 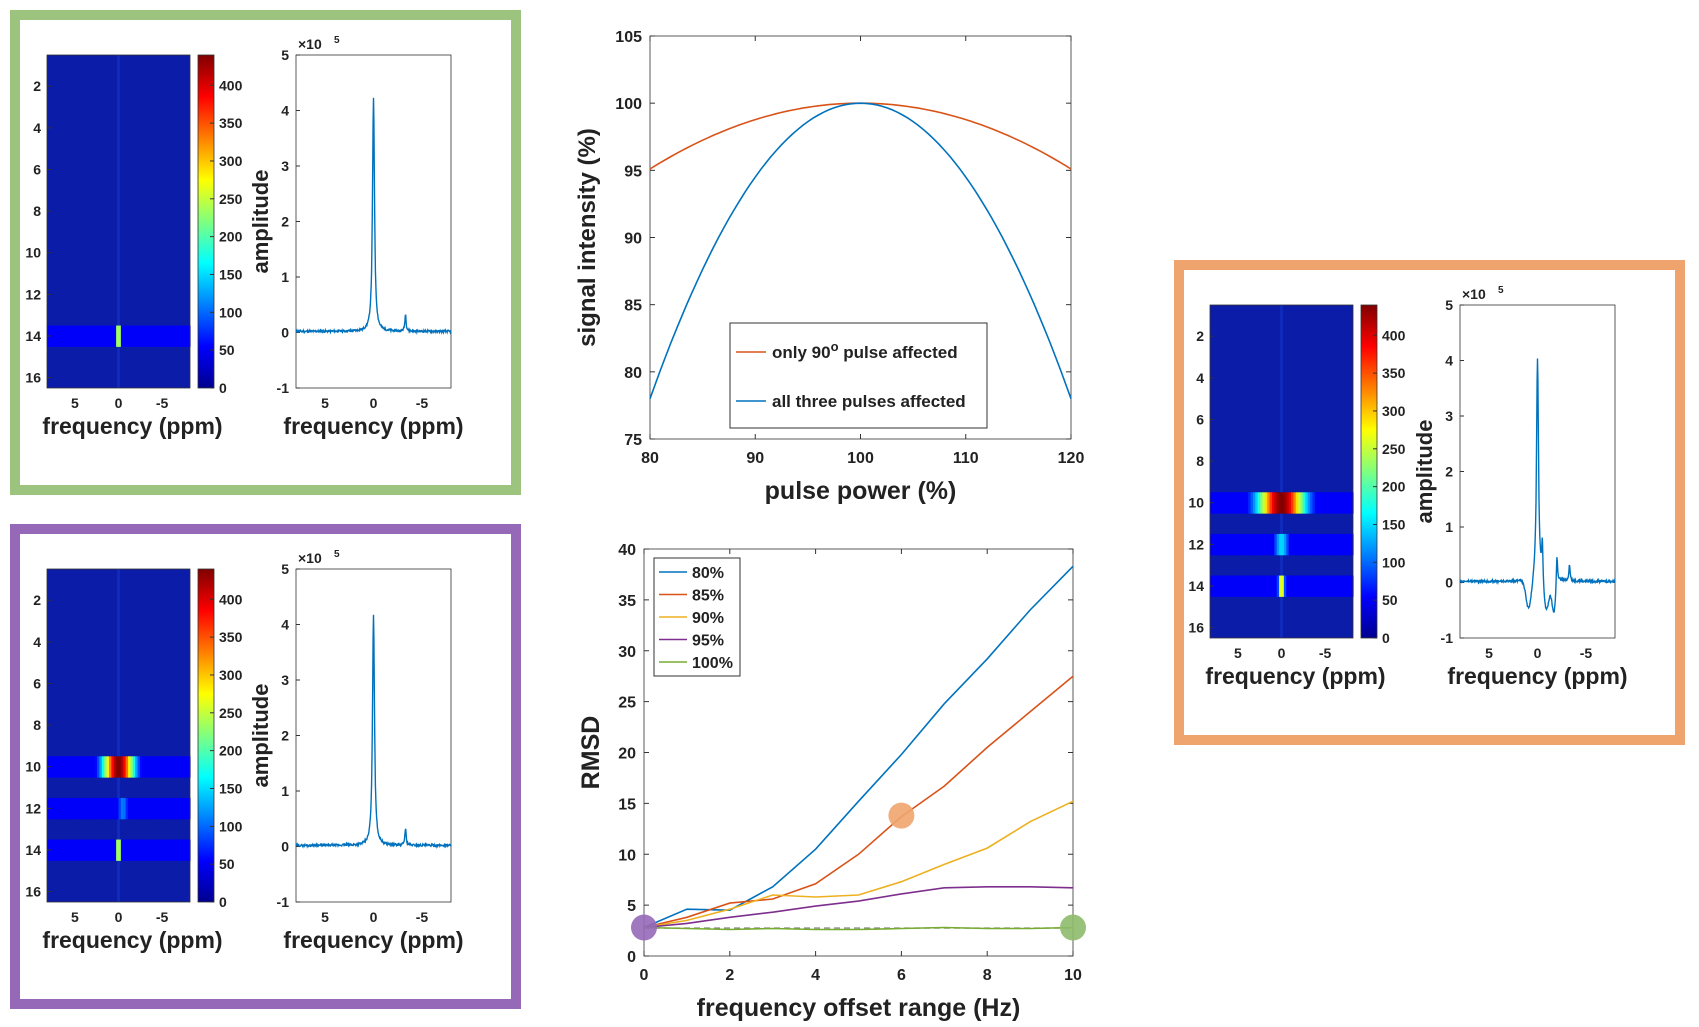 What do you see at coordinates (231, 237) in the screenshot?
I see `colorbar-tick-label: 200` at bounding box center [231, 237].